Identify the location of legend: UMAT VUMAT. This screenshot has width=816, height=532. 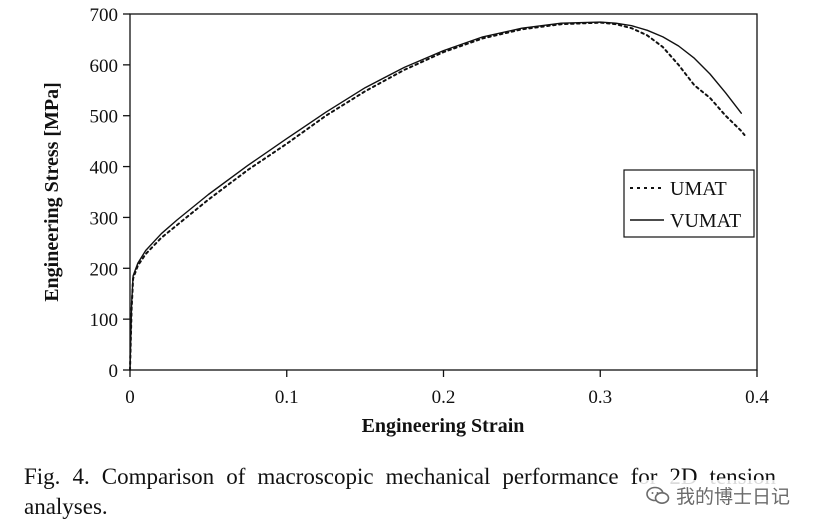
(689, 203).